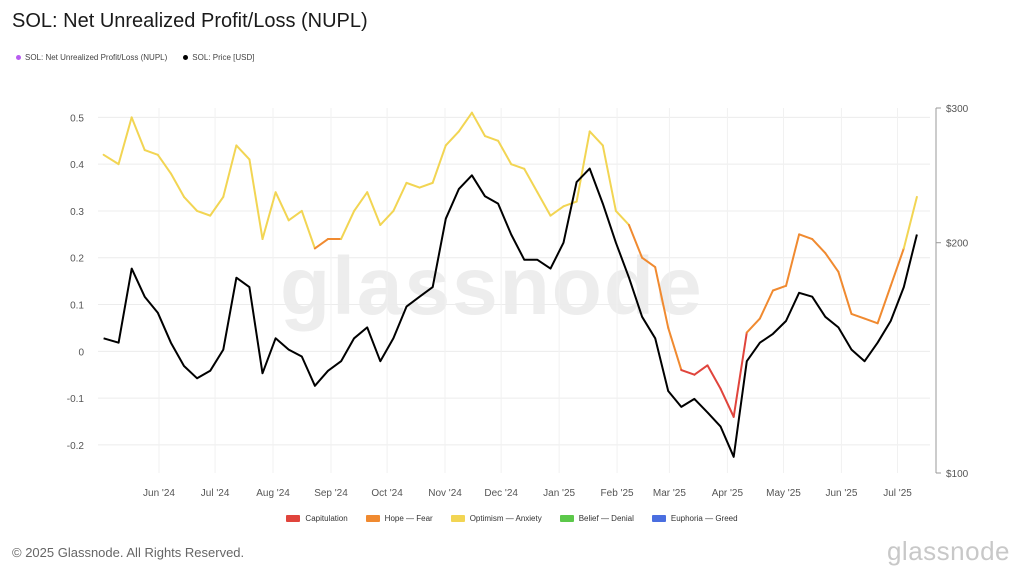  Describe the element at coordinates (77, 118) in the screenshot. I see `y-tick-label: 0.5` at that location.